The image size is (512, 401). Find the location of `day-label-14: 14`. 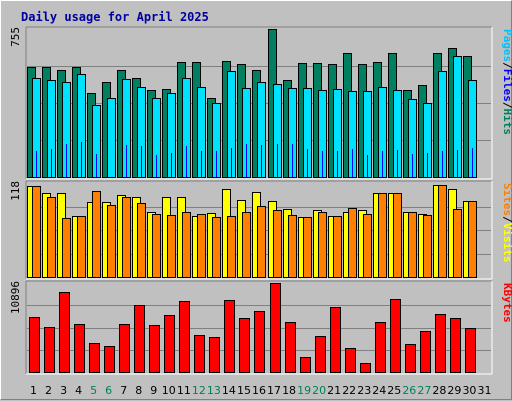

day-label-14: 14 is located at coordinates (229, 390).